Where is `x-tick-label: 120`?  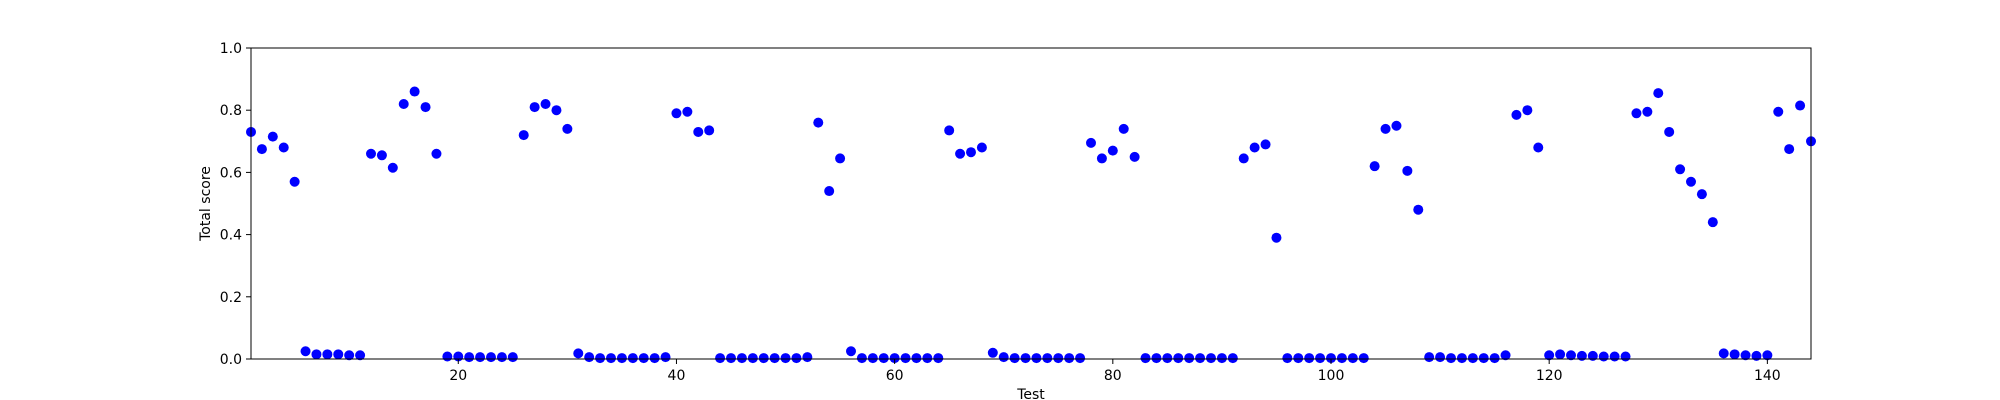 x-tick-label: 120 is located at coordinates (1549, 376).